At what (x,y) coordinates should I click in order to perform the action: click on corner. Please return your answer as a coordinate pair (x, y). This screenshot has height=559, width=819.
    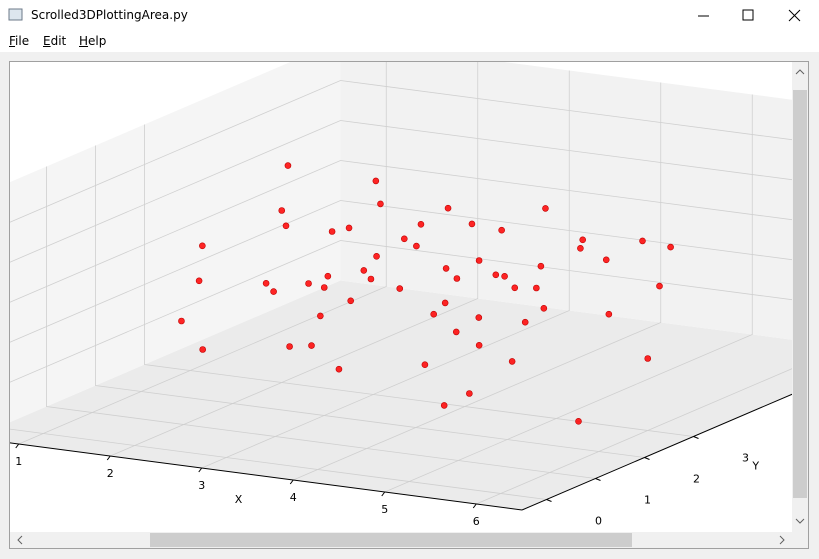
    Looking at the image, I should click on (800, 540).